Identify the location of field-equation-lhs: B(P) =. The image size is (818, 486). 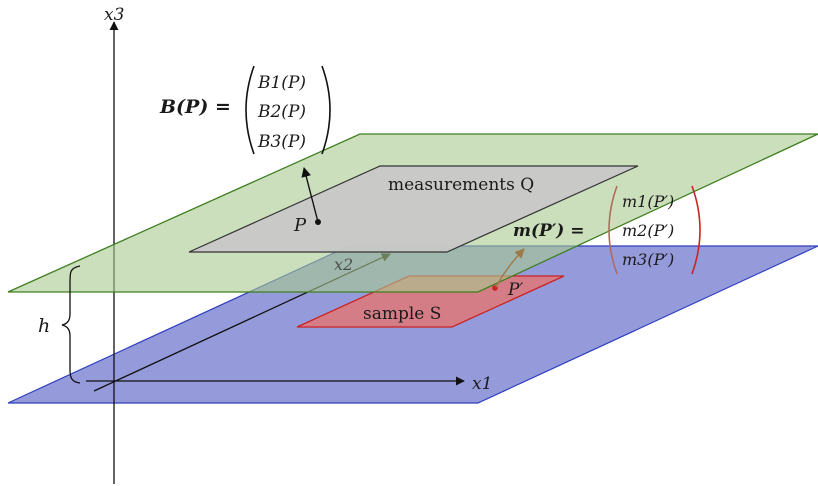
(195, 107).